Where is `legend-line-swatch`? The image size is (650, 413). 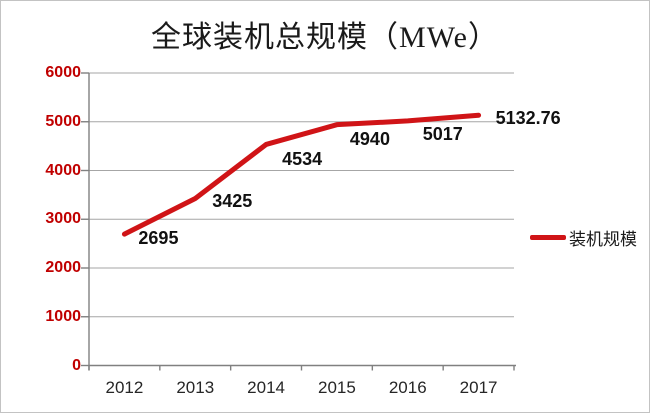 legend-line-swatch is located at coordinates (548, 237).